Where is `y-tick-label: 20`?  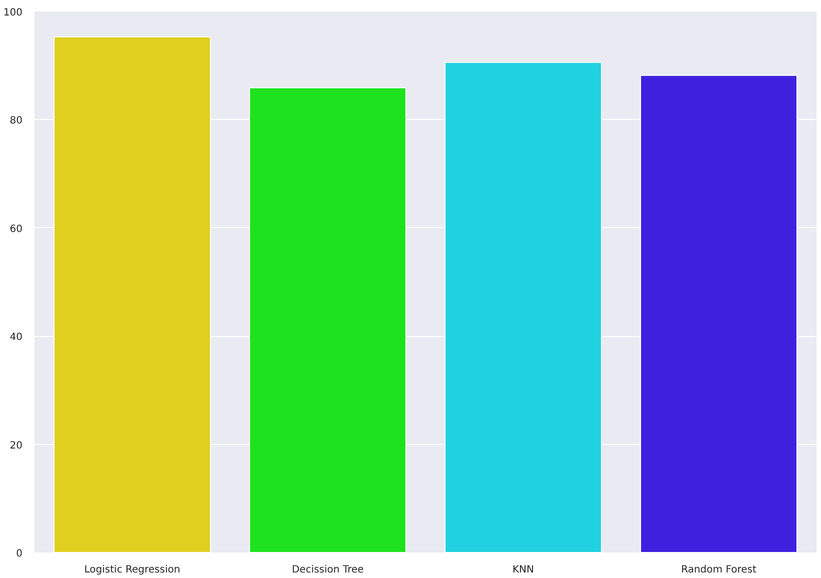 y-tick-label: 20 is located at coordinates (16, 446).